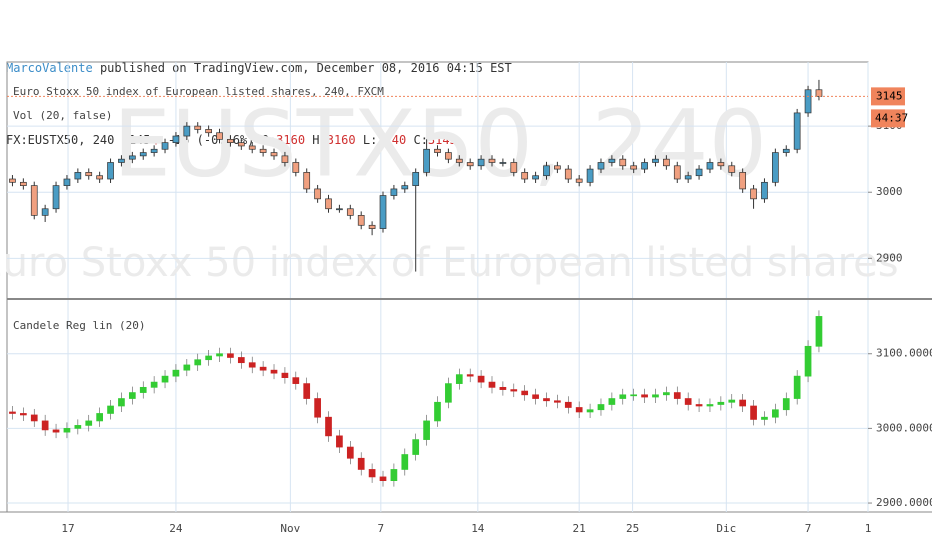 The height and width of the screenshot is (550, 932). I want to click on y-tick-label: 3100.0000, so click(904, 353).